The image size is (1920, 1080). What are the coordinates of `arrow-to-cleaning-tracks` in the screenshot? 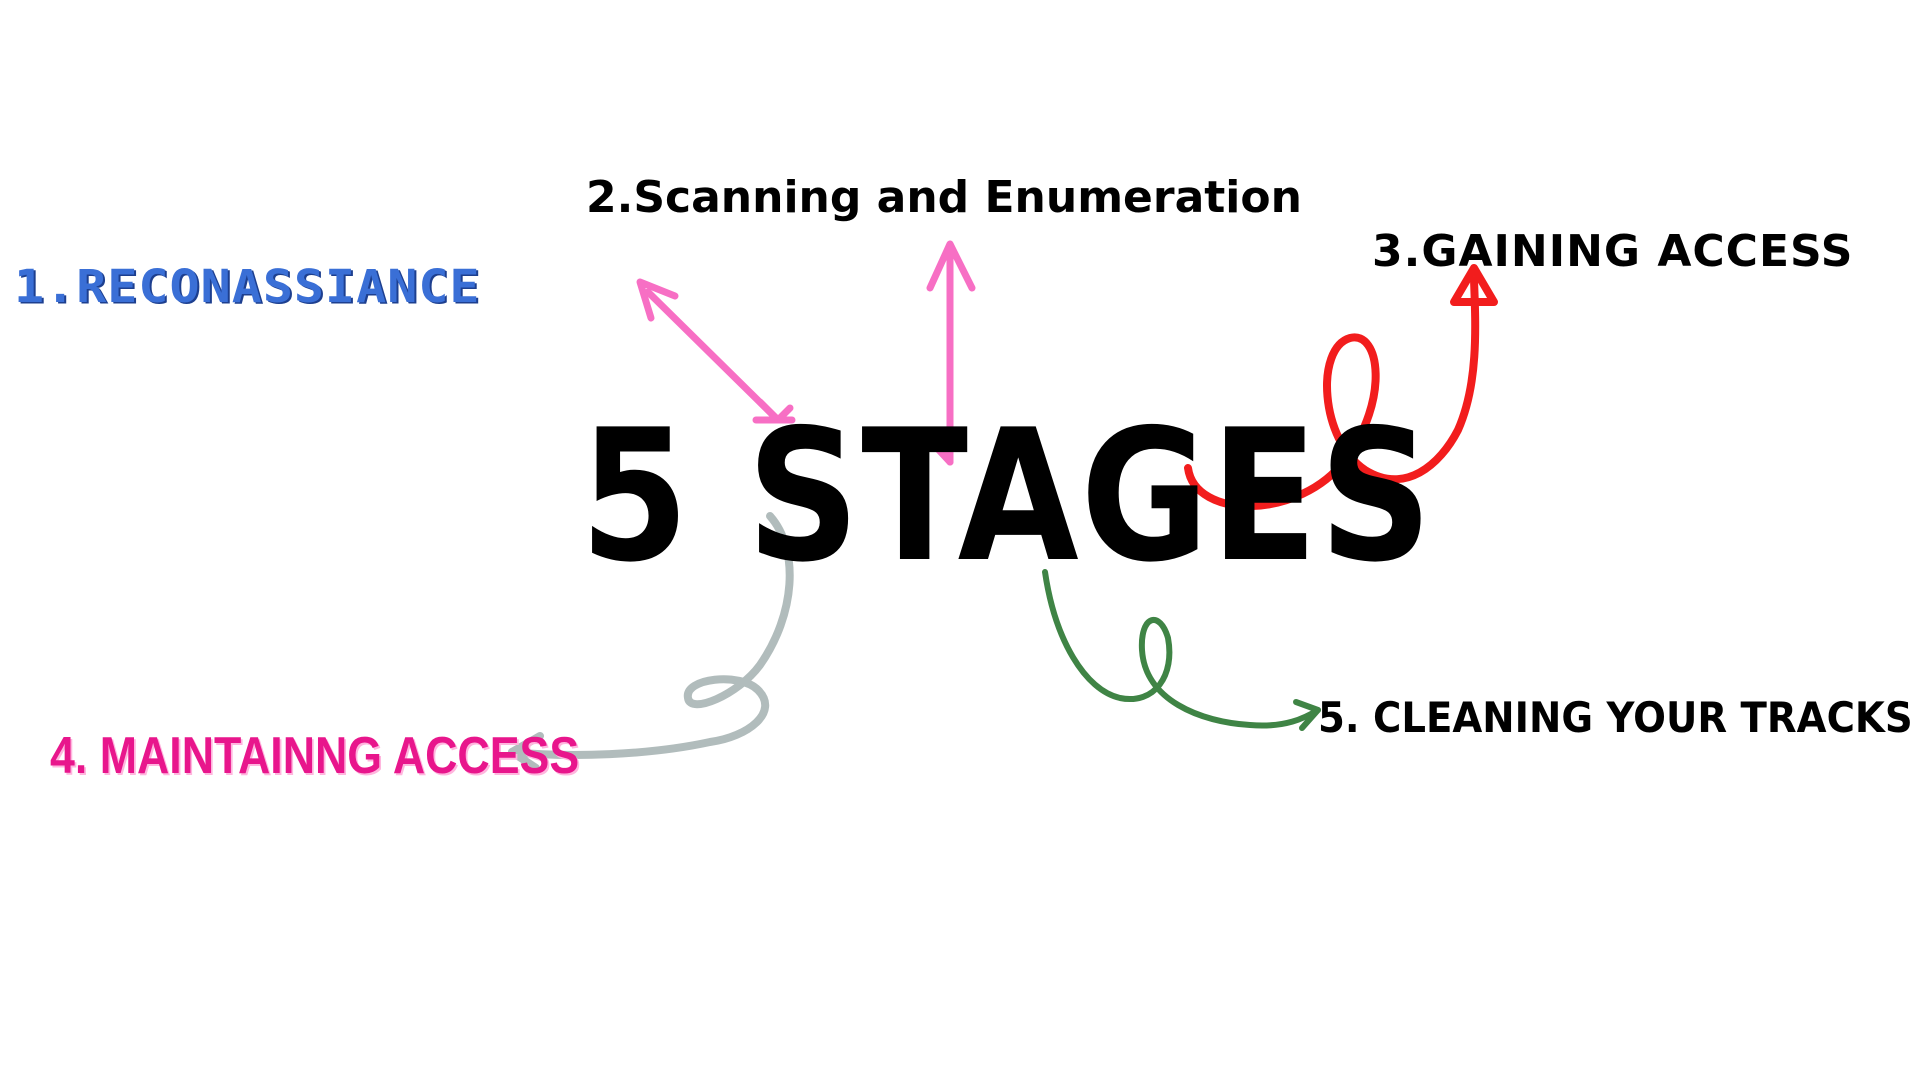 It's located at (1181, 650).